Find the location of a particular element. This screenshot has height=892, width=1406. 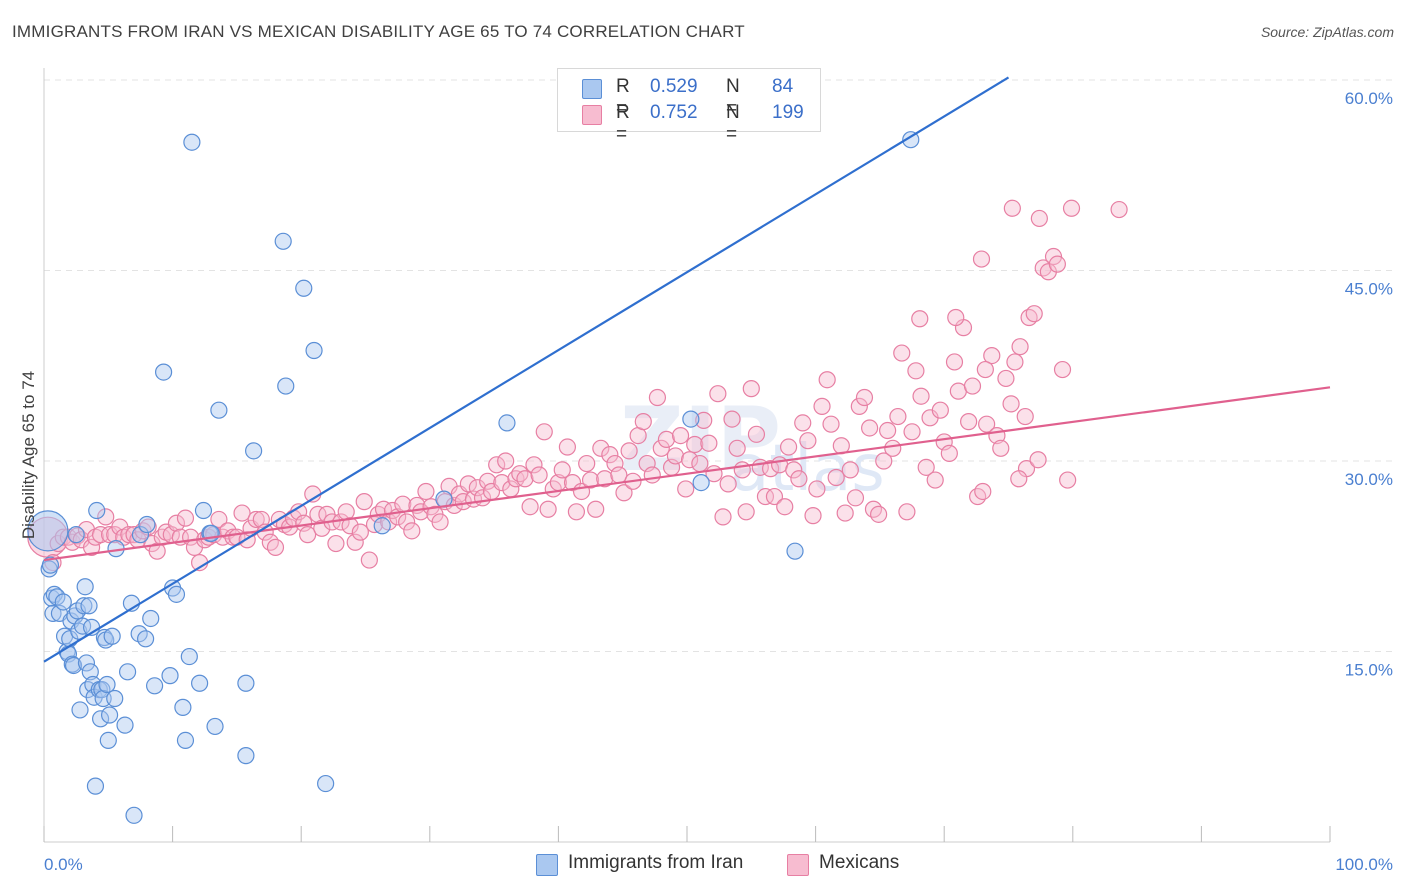

legend-r-label: R = is located at coordinates (623, 123).